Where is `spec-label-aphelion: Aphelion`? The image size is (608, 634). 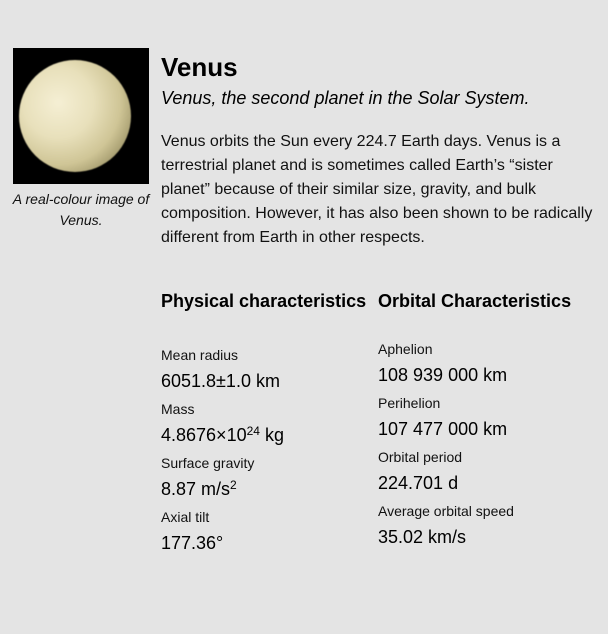 spec-label-aphelion: Aphelion is located at coordinates (405, 349).